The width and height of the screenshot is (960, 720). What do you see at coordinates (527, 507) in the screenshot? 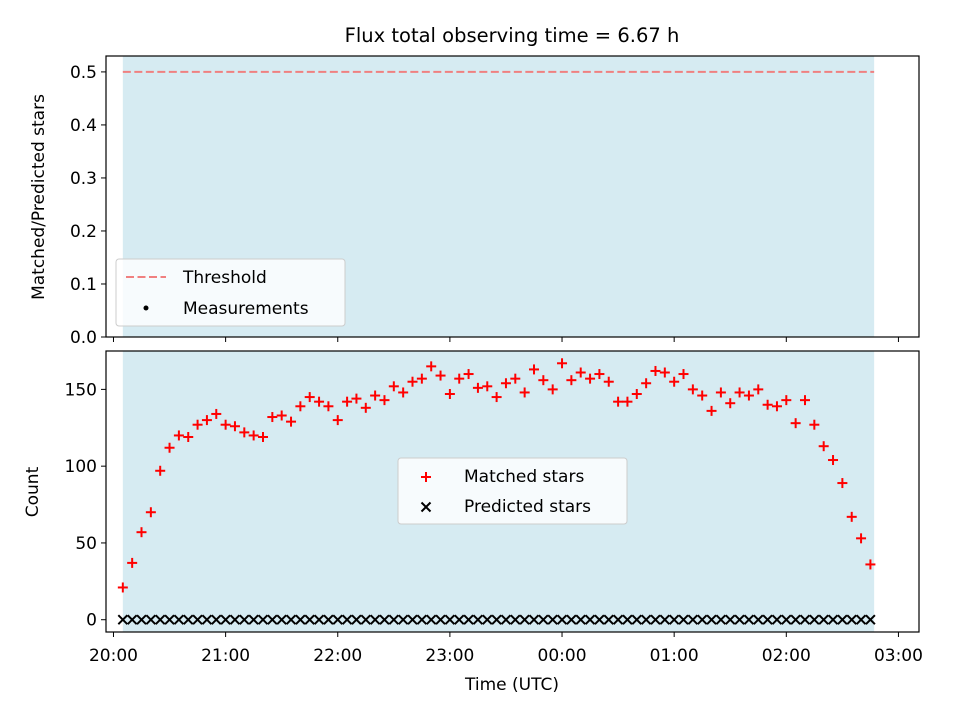
I see `legend-predicted-label: Predicted stars` at bounding box center [527, 507].